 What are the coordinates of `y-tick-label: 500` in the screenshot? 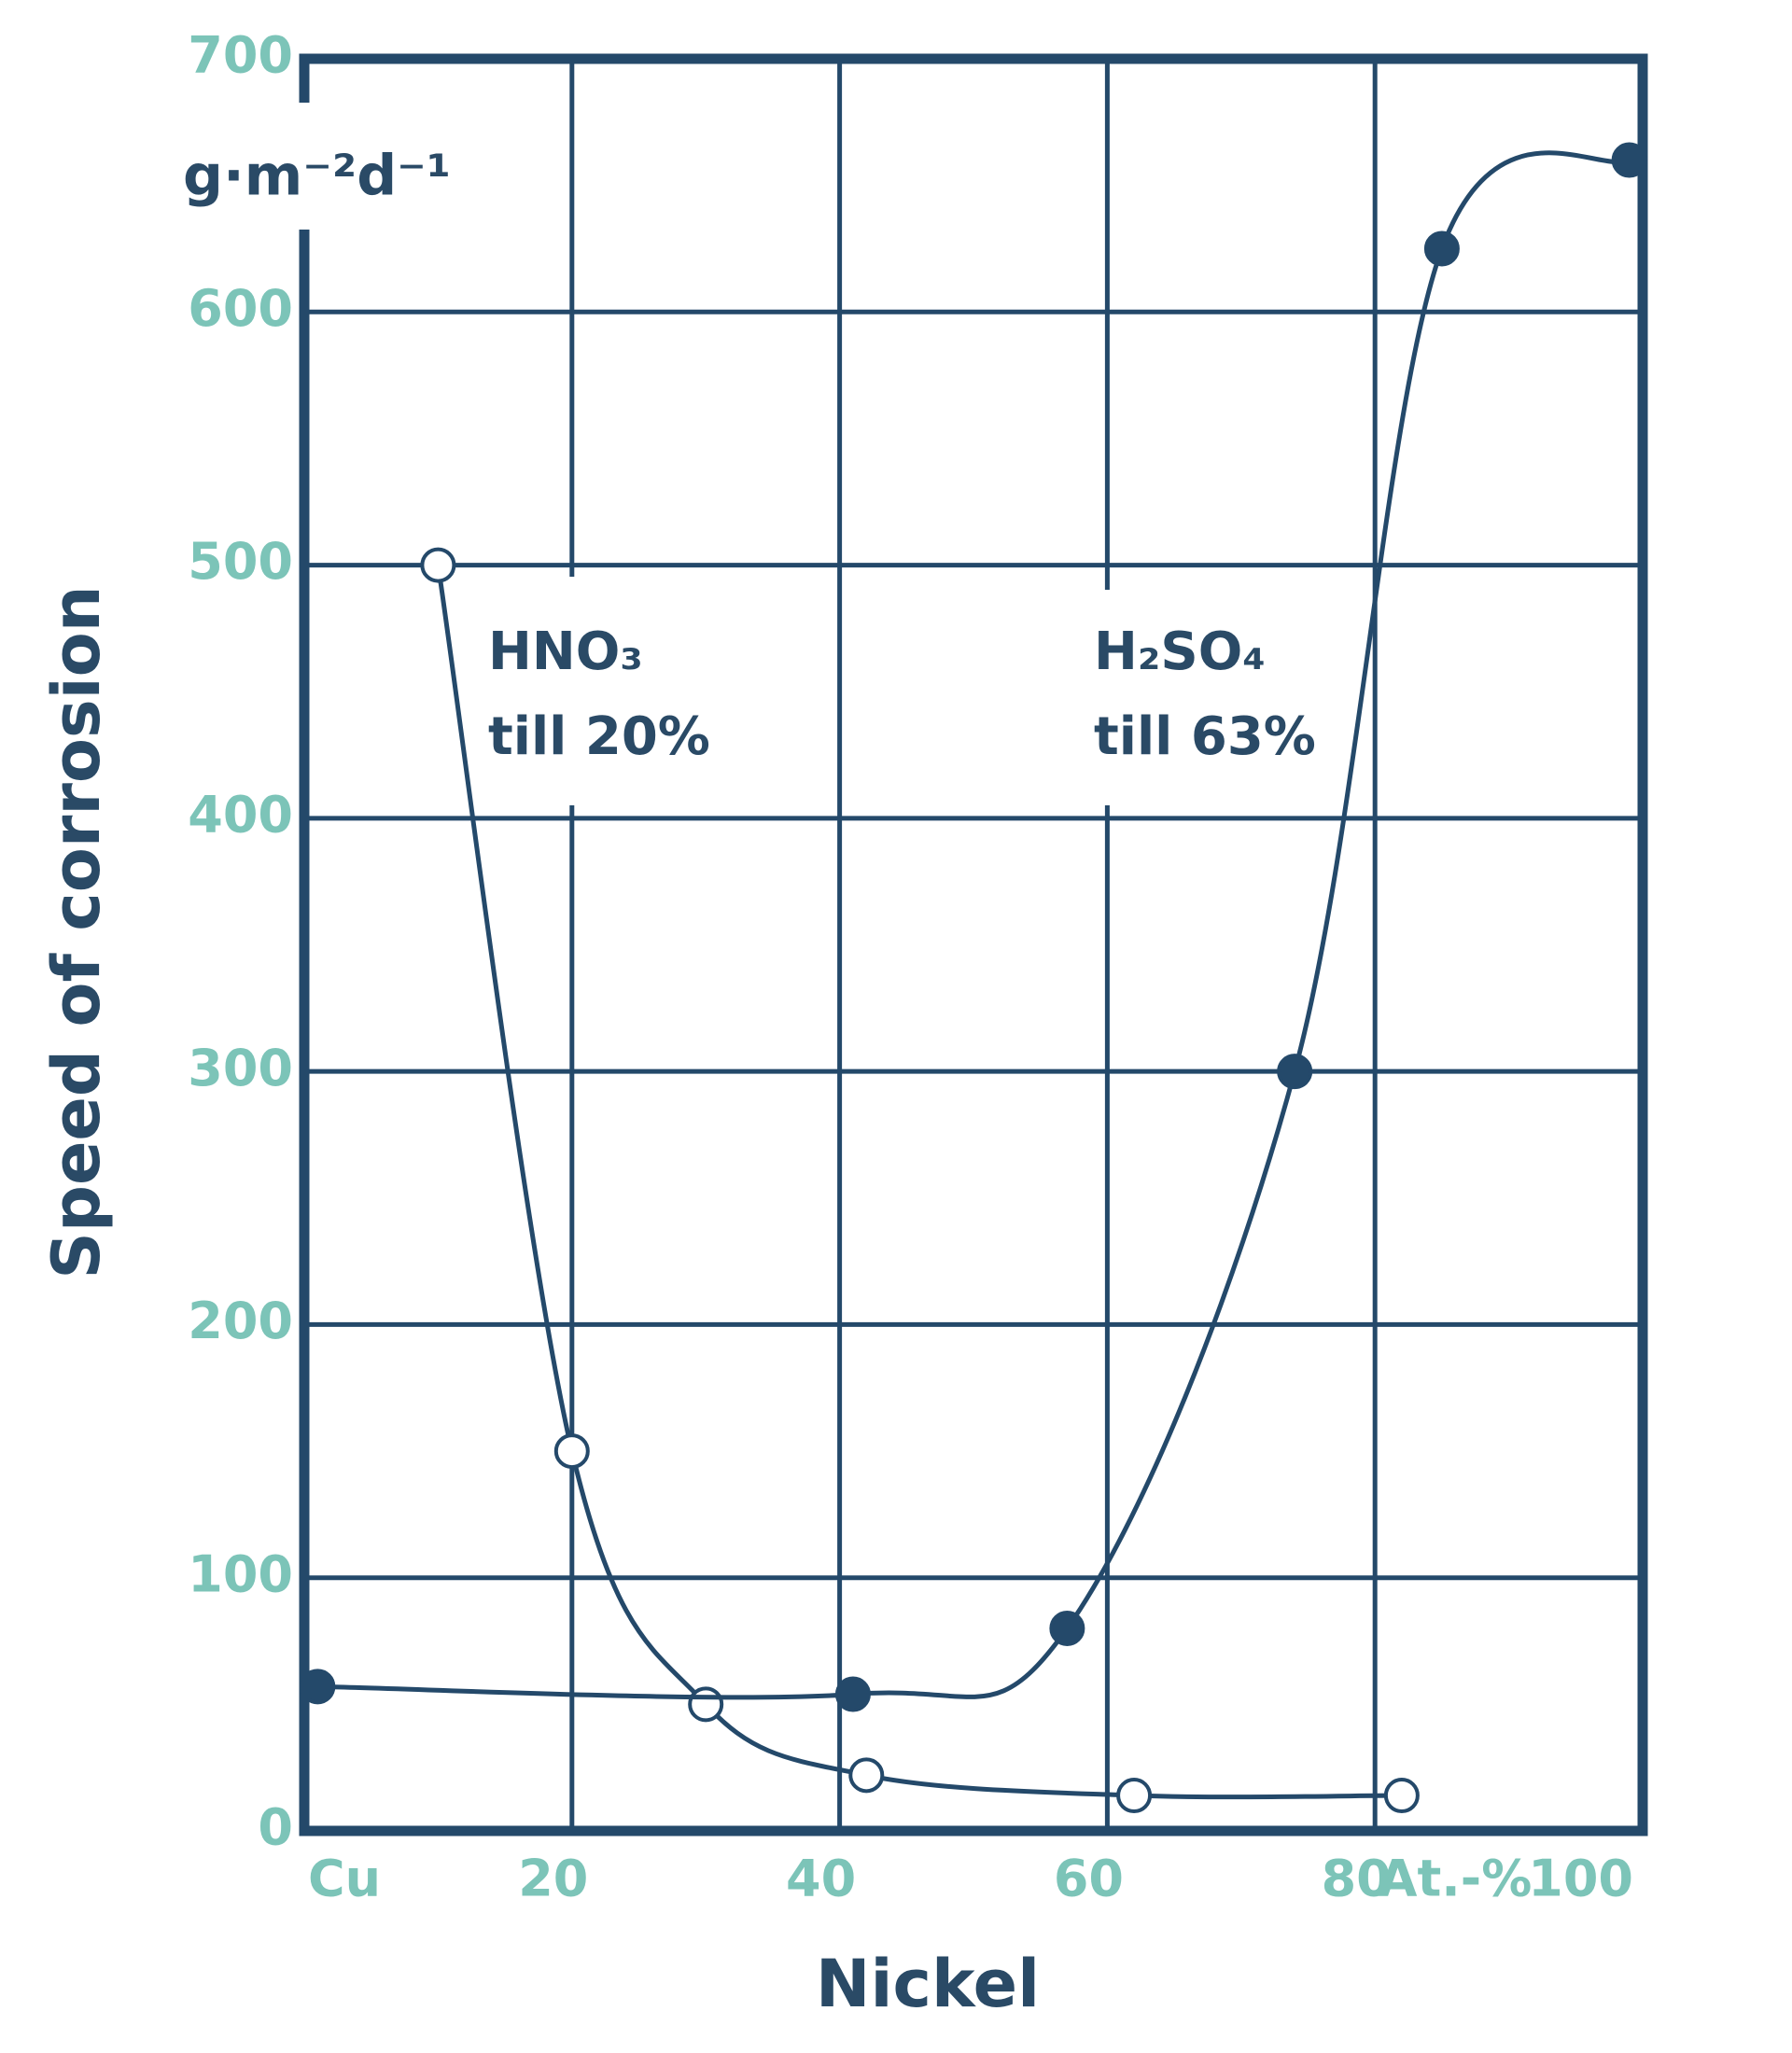 It's located at (241, 561).